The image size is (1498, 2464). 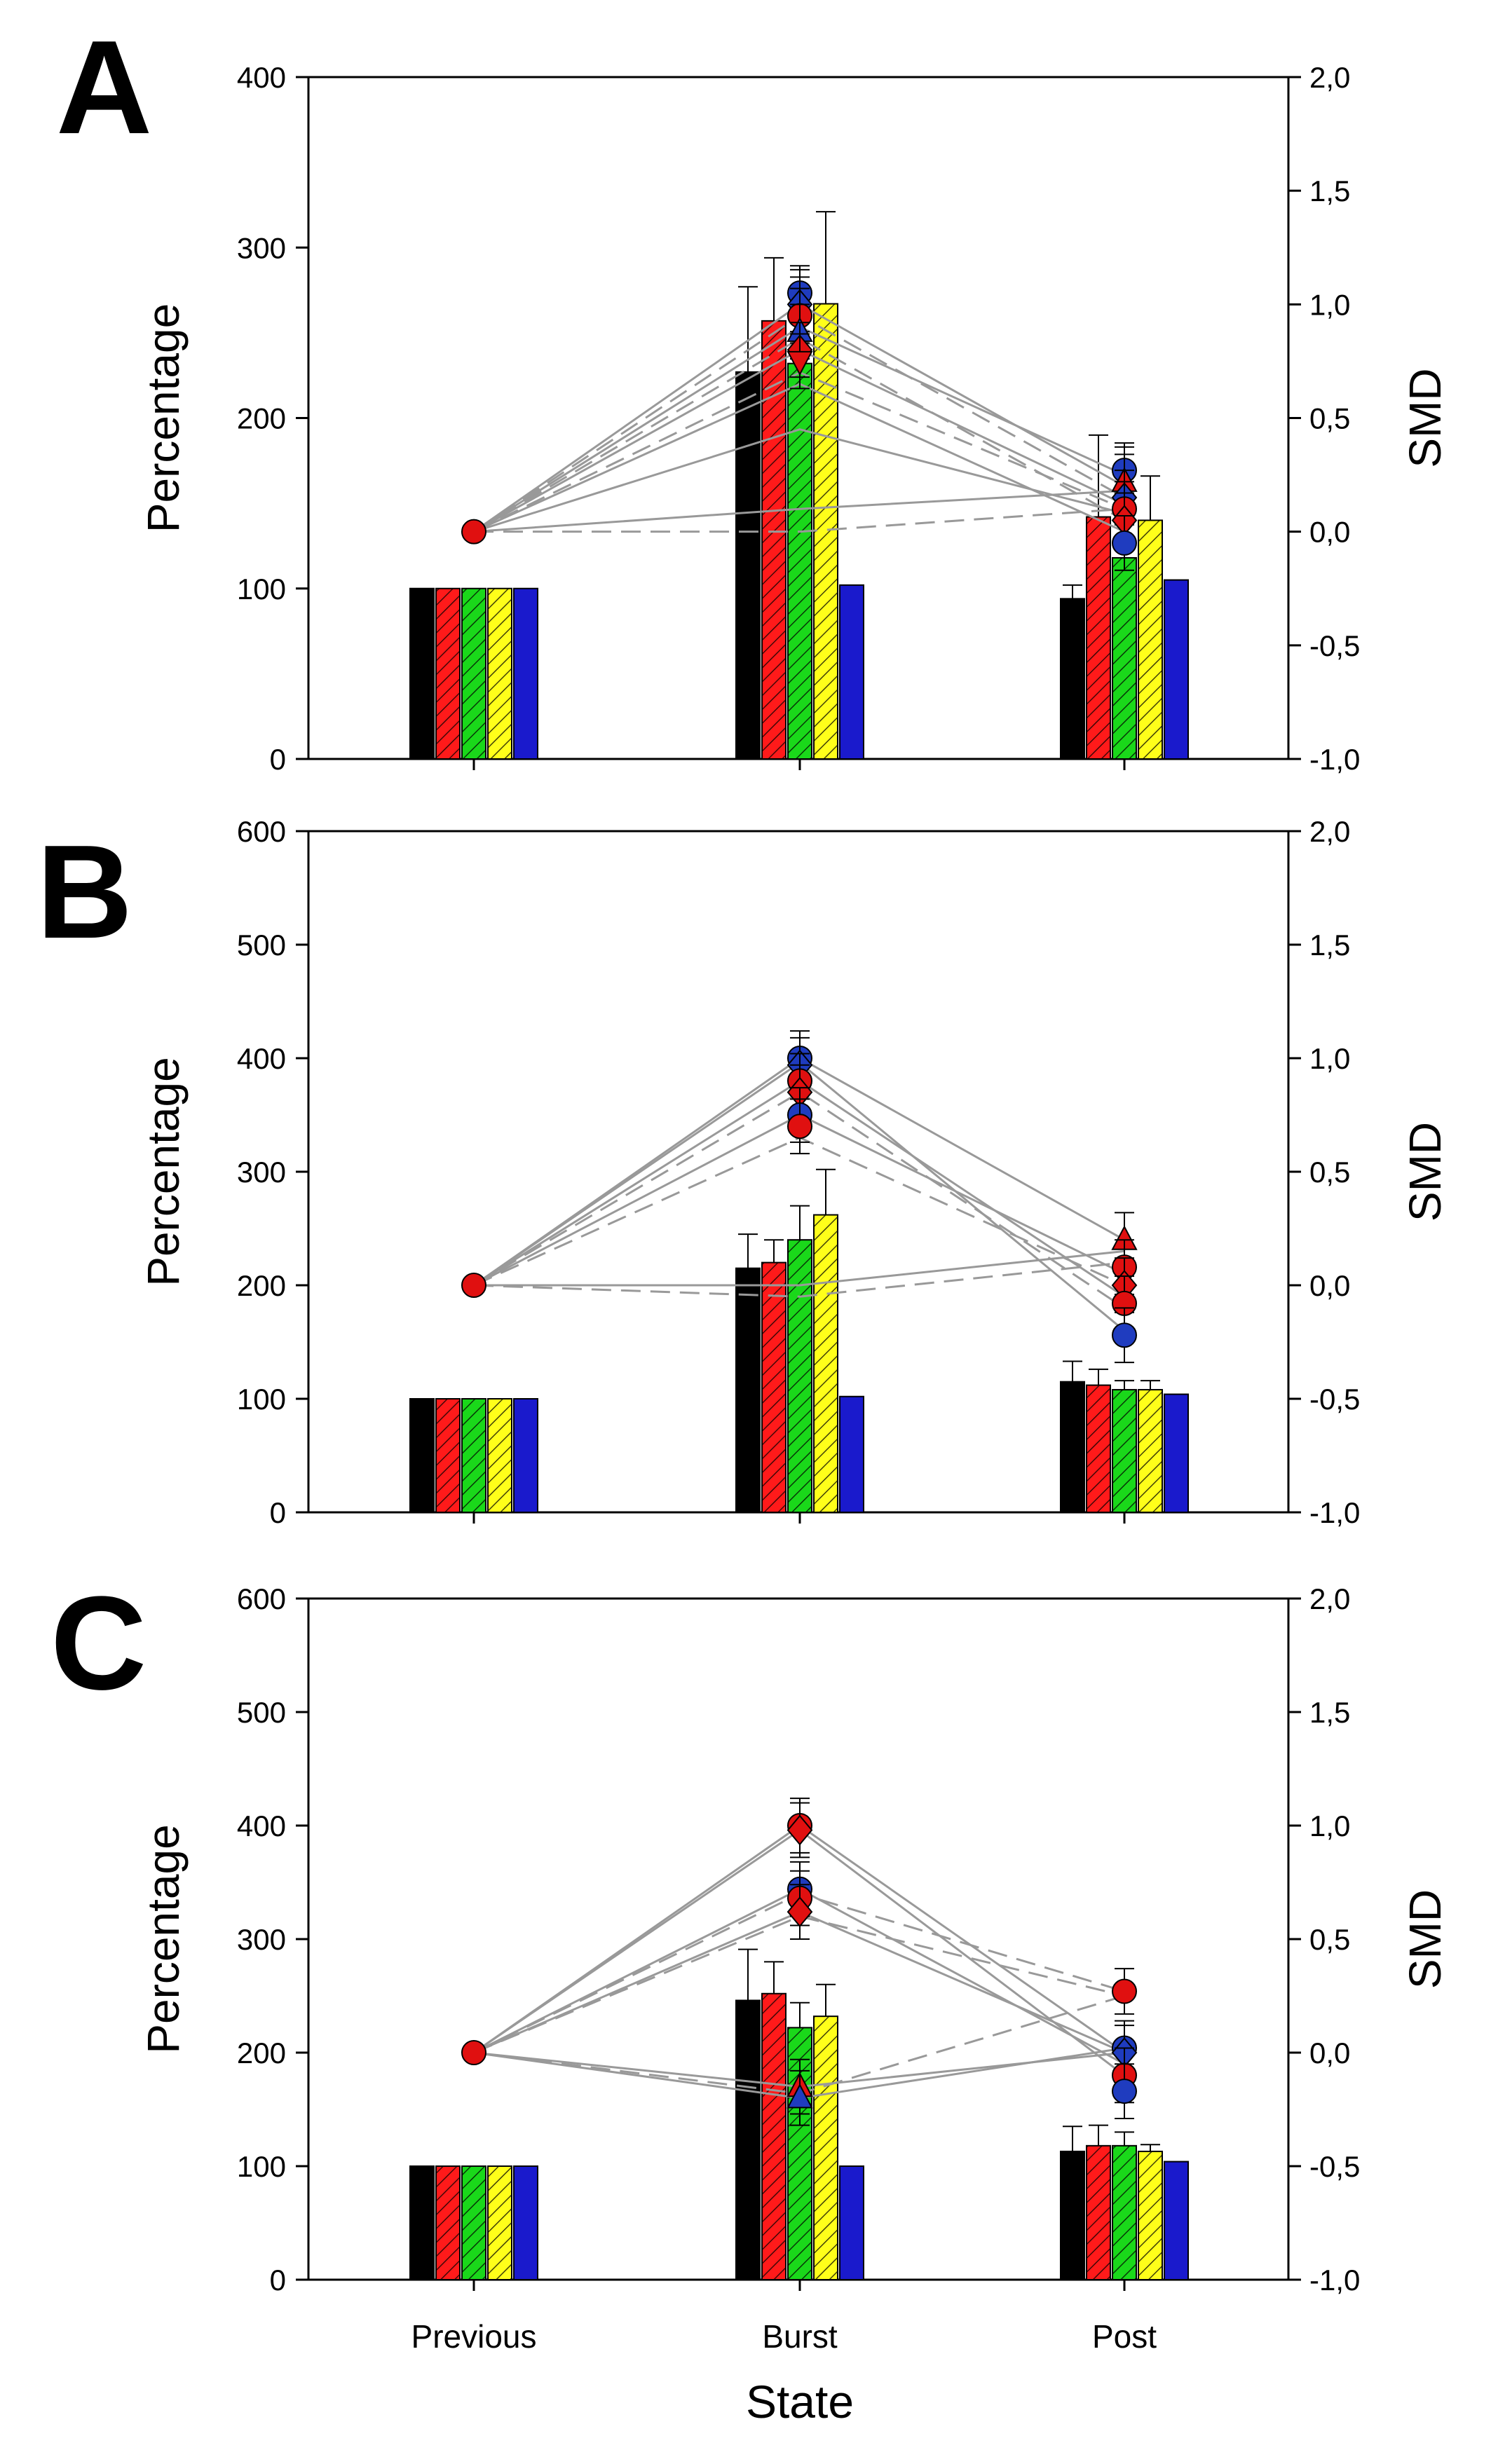 I want to click on left-tick-label-b-2: 200, so click(x=261, y=1285).